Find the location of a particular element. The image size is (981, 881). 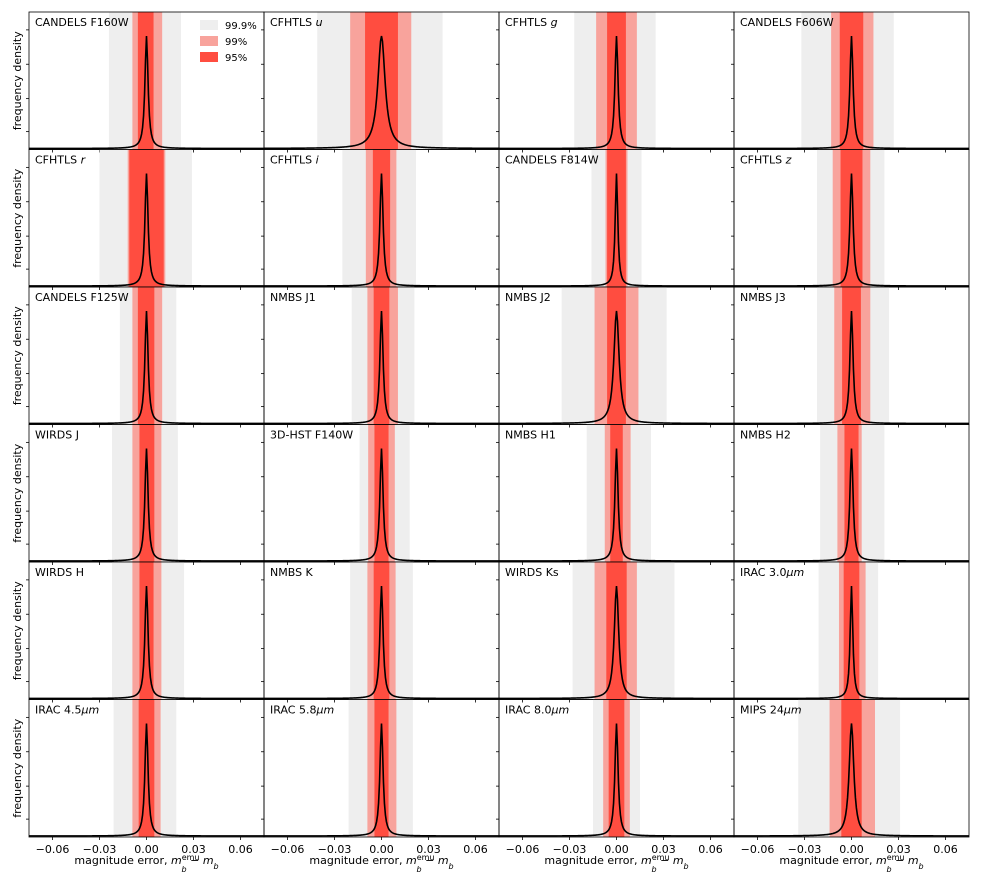

panel-title: NMBS H2 is located at coordinates (765, 435).